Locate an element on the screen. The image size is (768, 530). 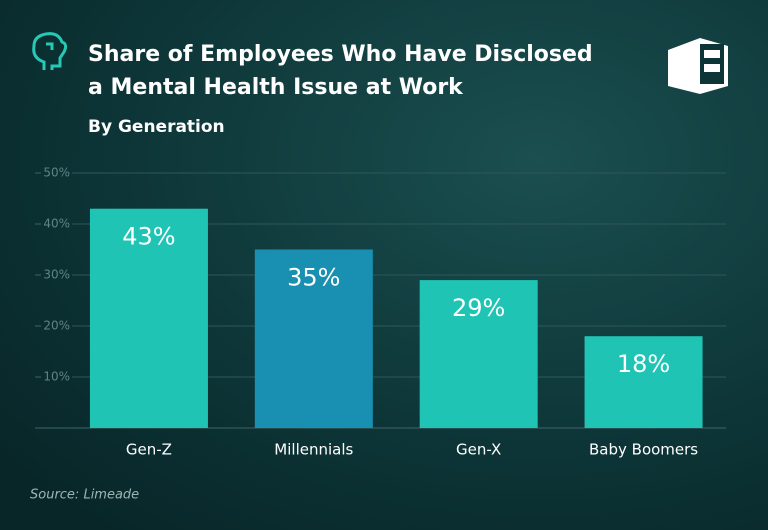
value-label: 18% is located at coordinates (643, 364).